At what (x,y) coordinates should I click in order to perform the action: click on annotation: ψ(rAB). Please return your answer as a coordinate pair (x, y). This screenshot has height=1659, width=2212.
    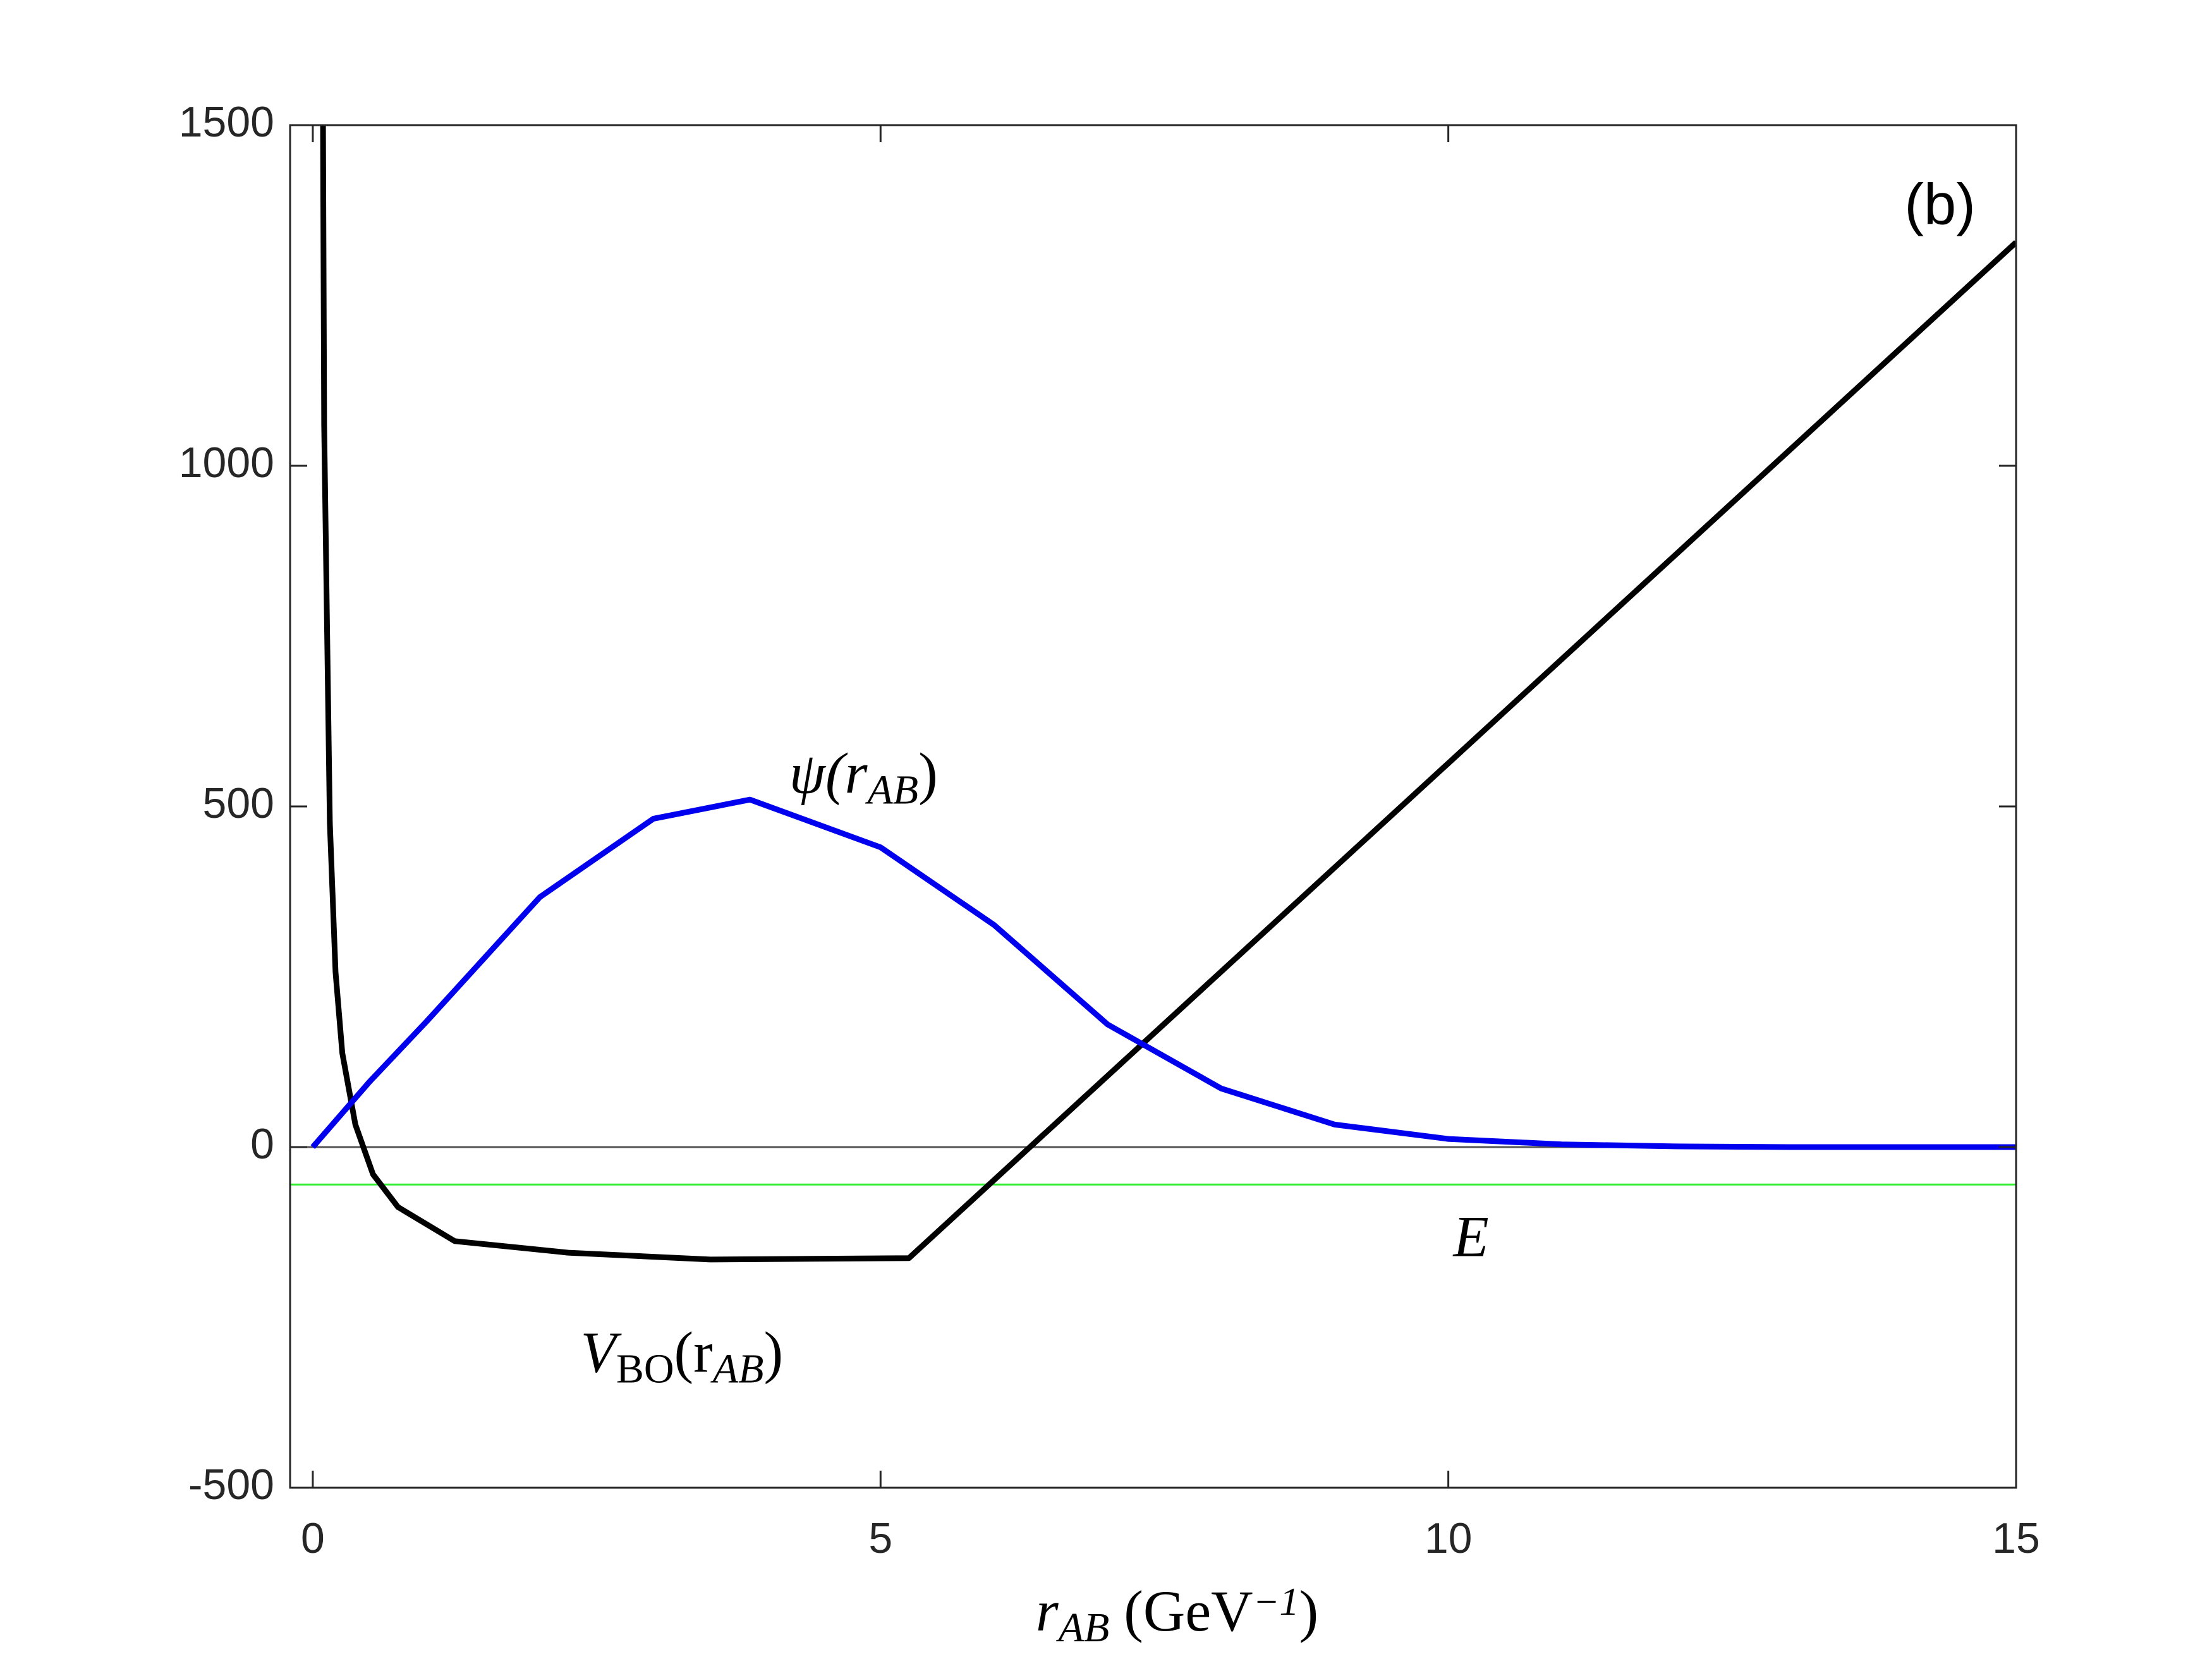
    Looking at the image, I should click on (863, 777).